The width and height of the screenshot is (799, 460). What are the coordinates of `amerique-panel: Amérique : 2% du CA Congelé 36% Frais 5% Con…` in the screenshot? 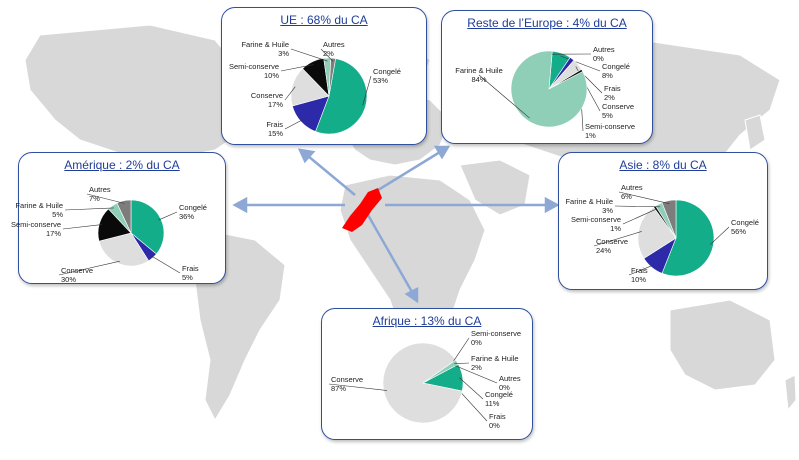 It's located at (118, 218).